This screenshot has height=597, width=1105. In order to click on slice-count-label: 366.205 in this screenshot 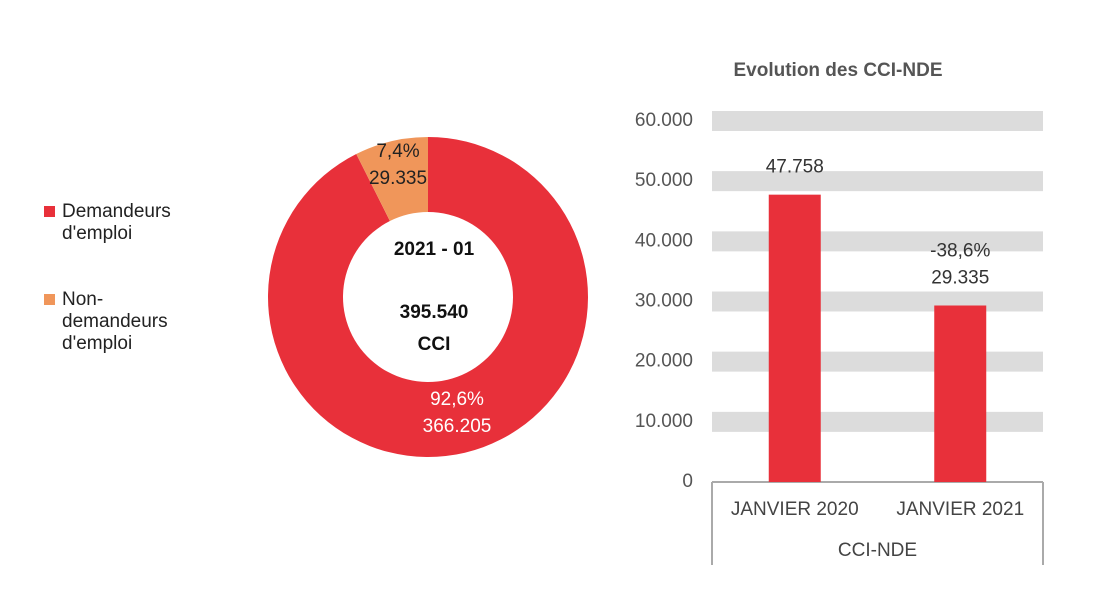, I will do `click(457, 426)`.